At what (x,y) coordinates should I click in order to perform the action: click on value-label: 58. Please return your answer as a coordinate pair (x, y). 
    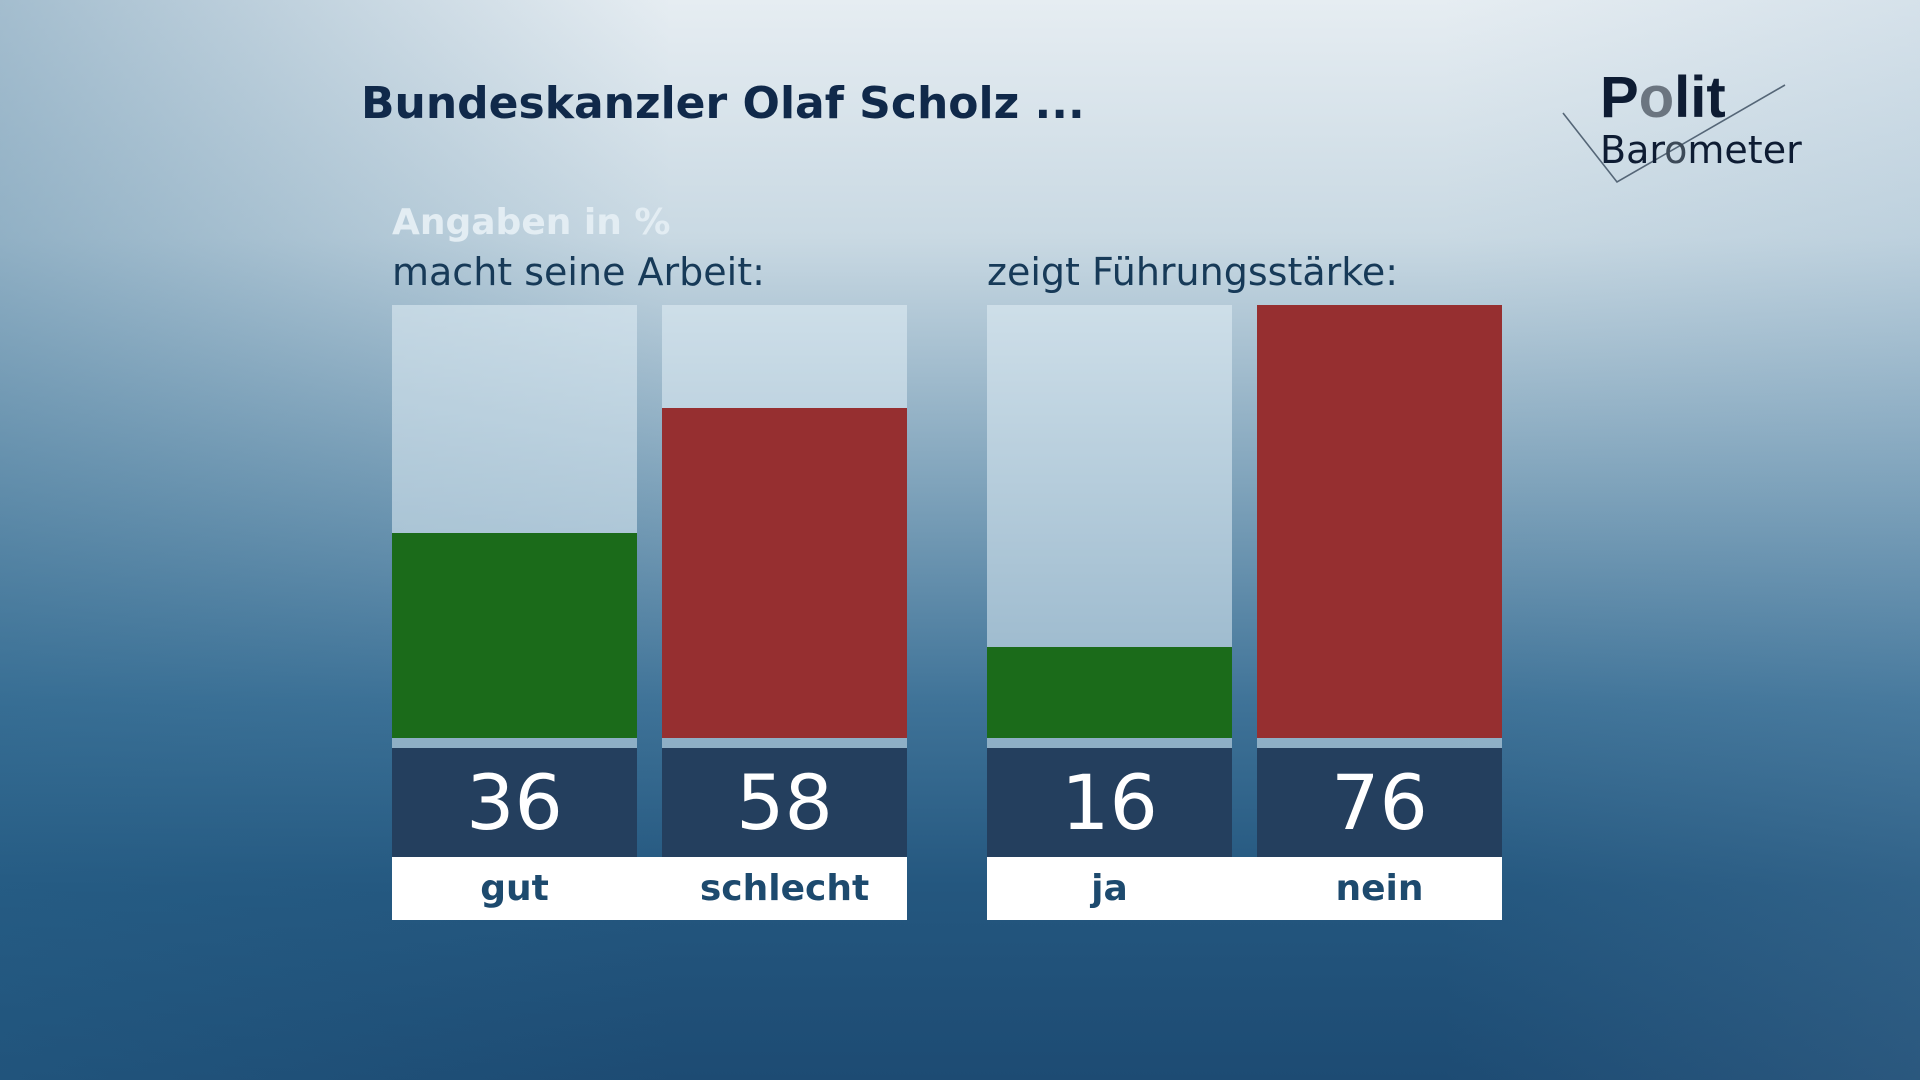
    Looking at the image, I should click on (784, 802).